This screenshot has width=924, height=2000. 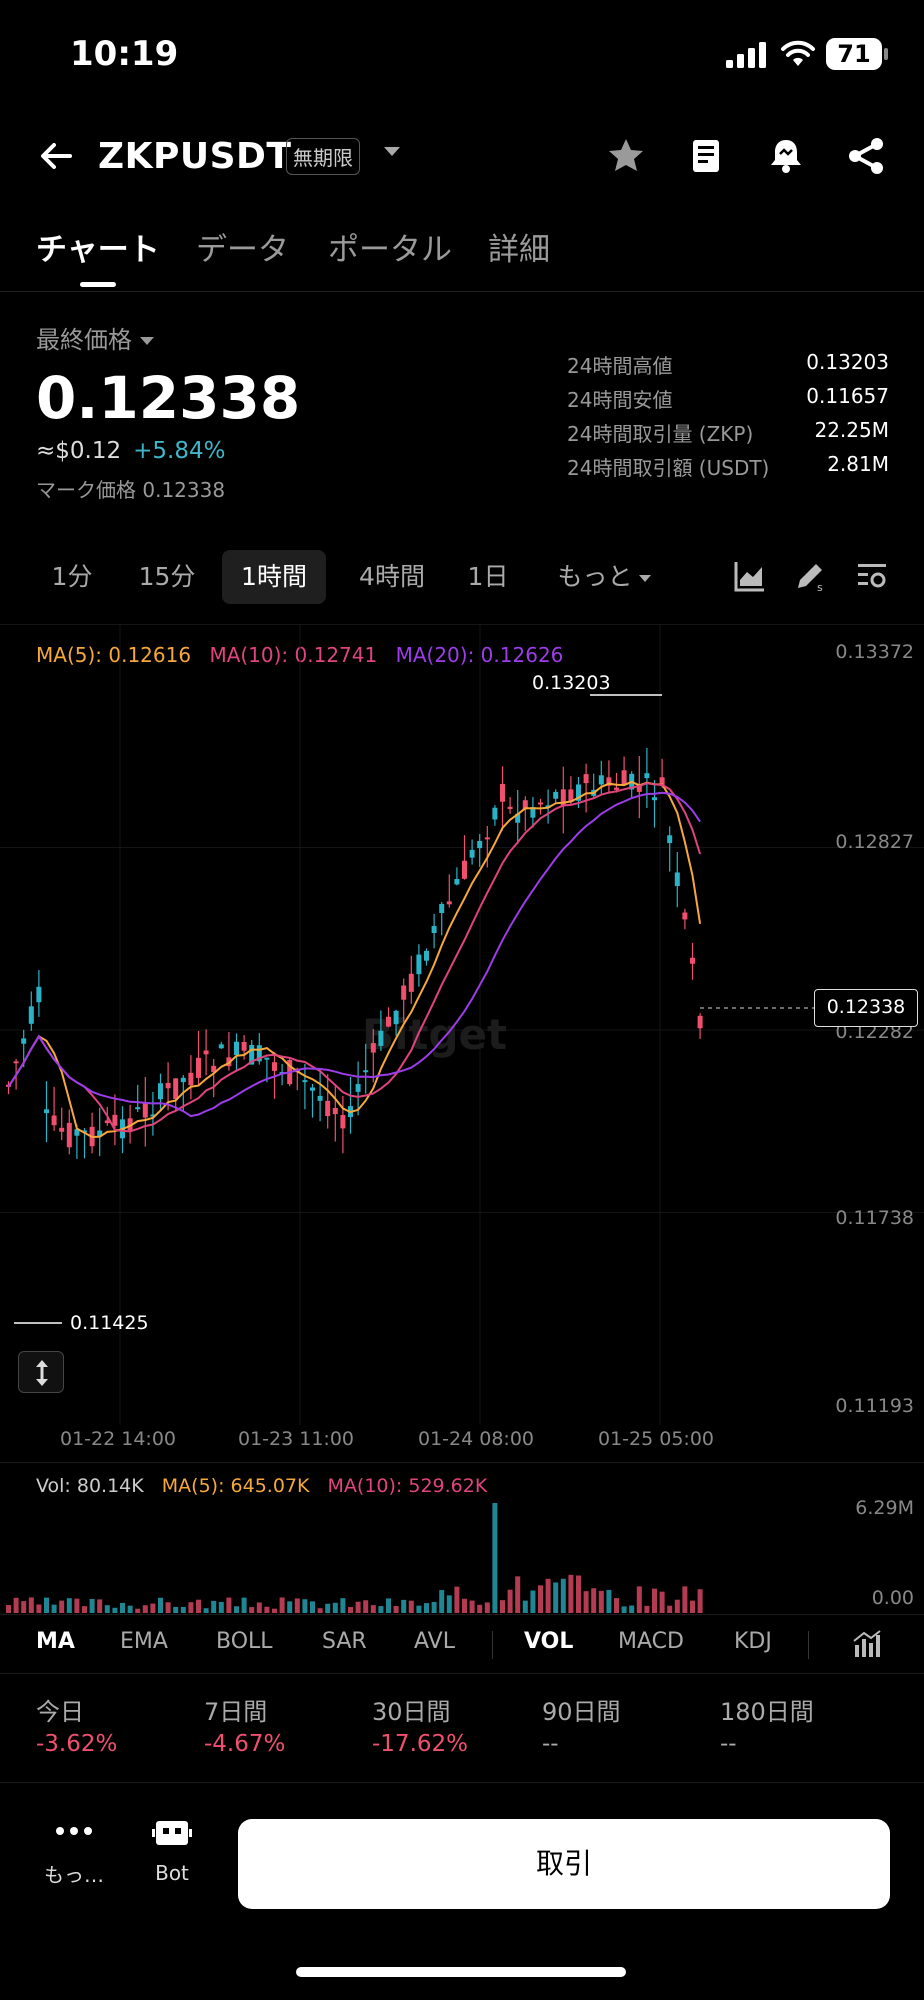 I want to click on drawing-tool-icon: s, so click(x=810, y=576).